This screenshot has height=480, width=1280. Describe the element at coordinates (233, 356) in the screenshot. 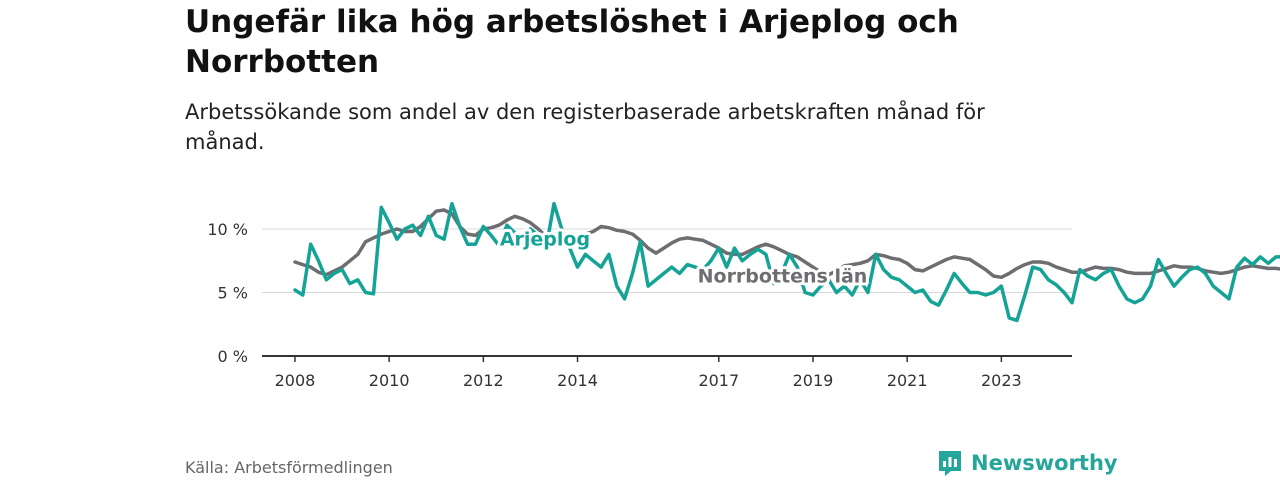

I see `y-tick-label: 0 %` at that location.